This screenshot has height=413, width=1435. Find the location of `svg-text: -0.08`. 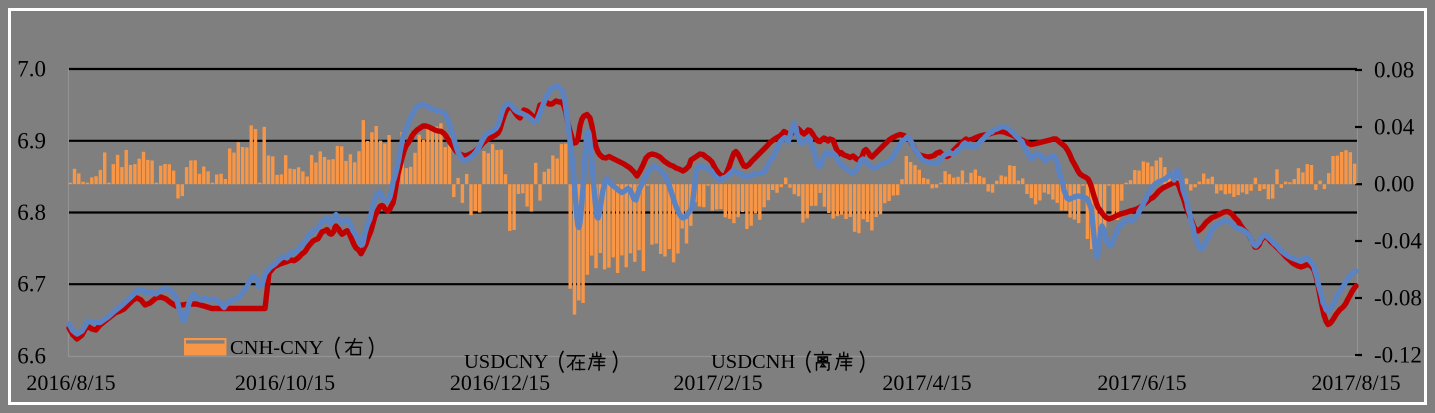

svg-text: -0.08 is located at coordinates (1398, 298).